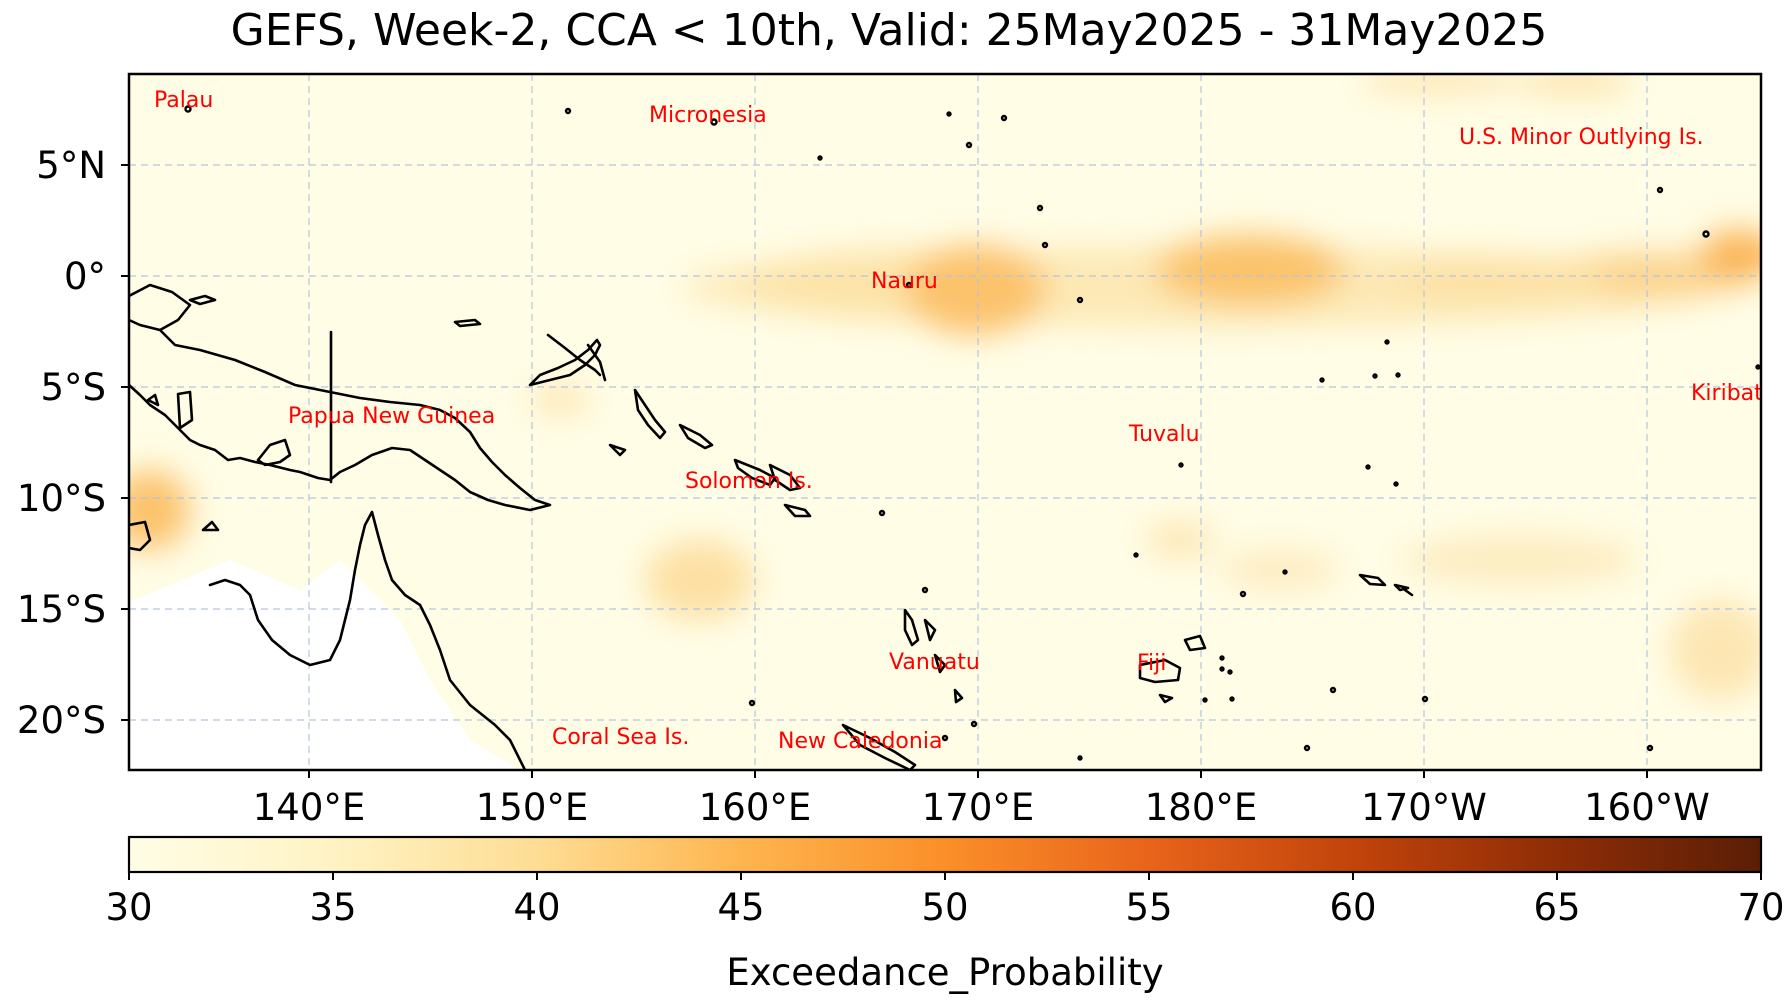  I want to click on place-label-micronesia: Micronesia, so click(708, 115).